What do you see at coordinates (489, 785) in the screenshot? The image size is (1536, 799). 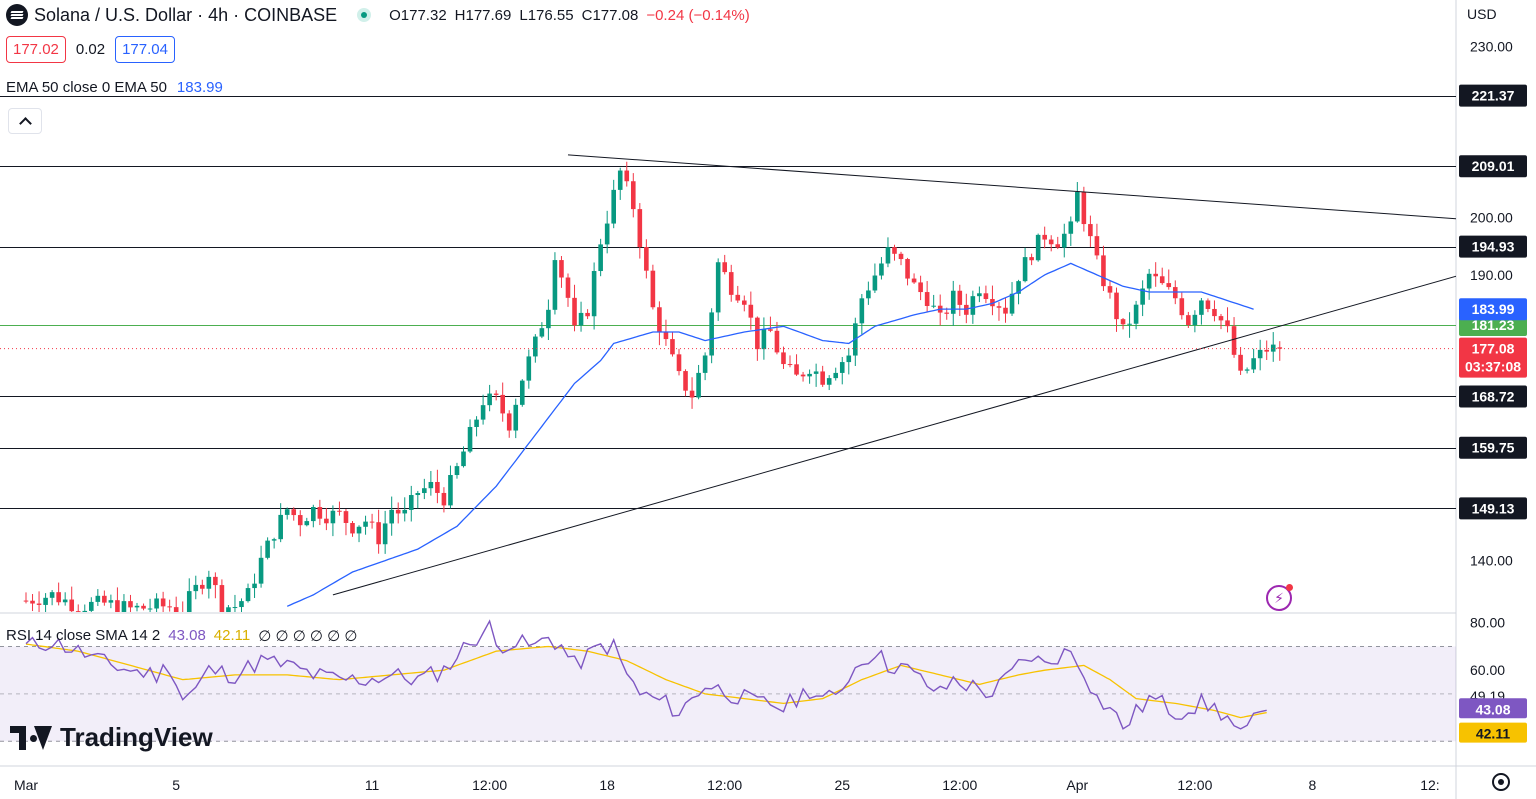 I see `time-tick-label: 12:00` at bounding box center [489, 785].